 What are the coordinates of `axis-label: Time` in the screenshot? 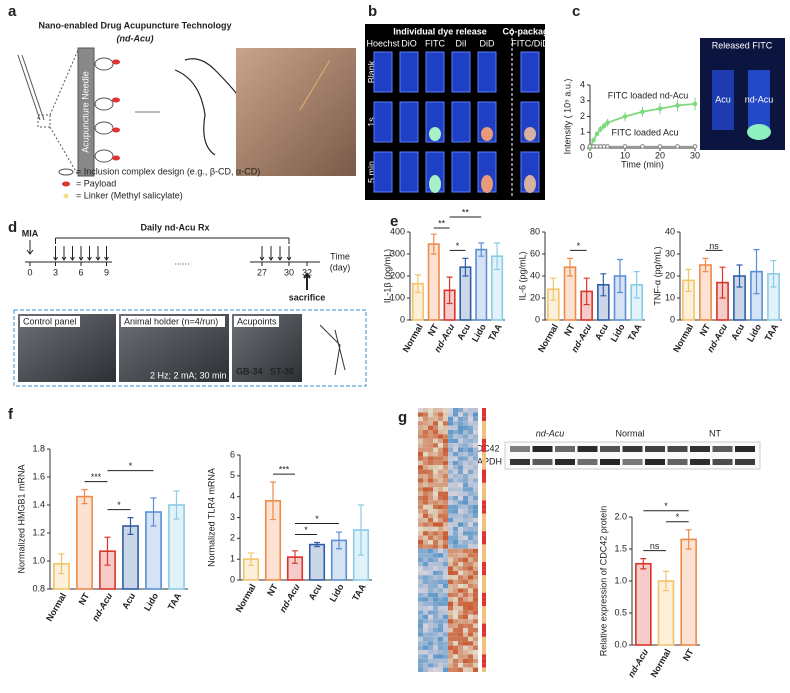 It's located at (340, 256).